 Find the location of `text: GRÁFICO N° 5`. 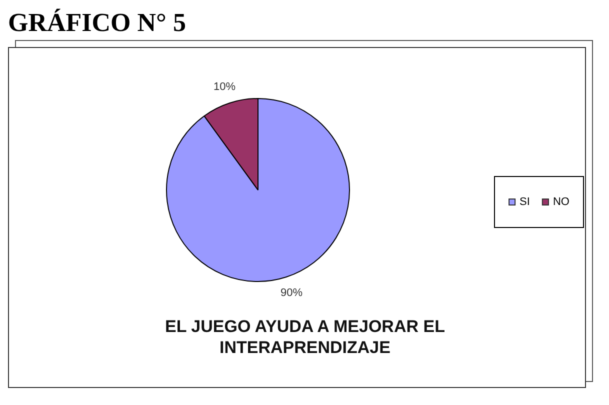

text: GRÁFICO N° 5 is located at coordinates (97, 23).